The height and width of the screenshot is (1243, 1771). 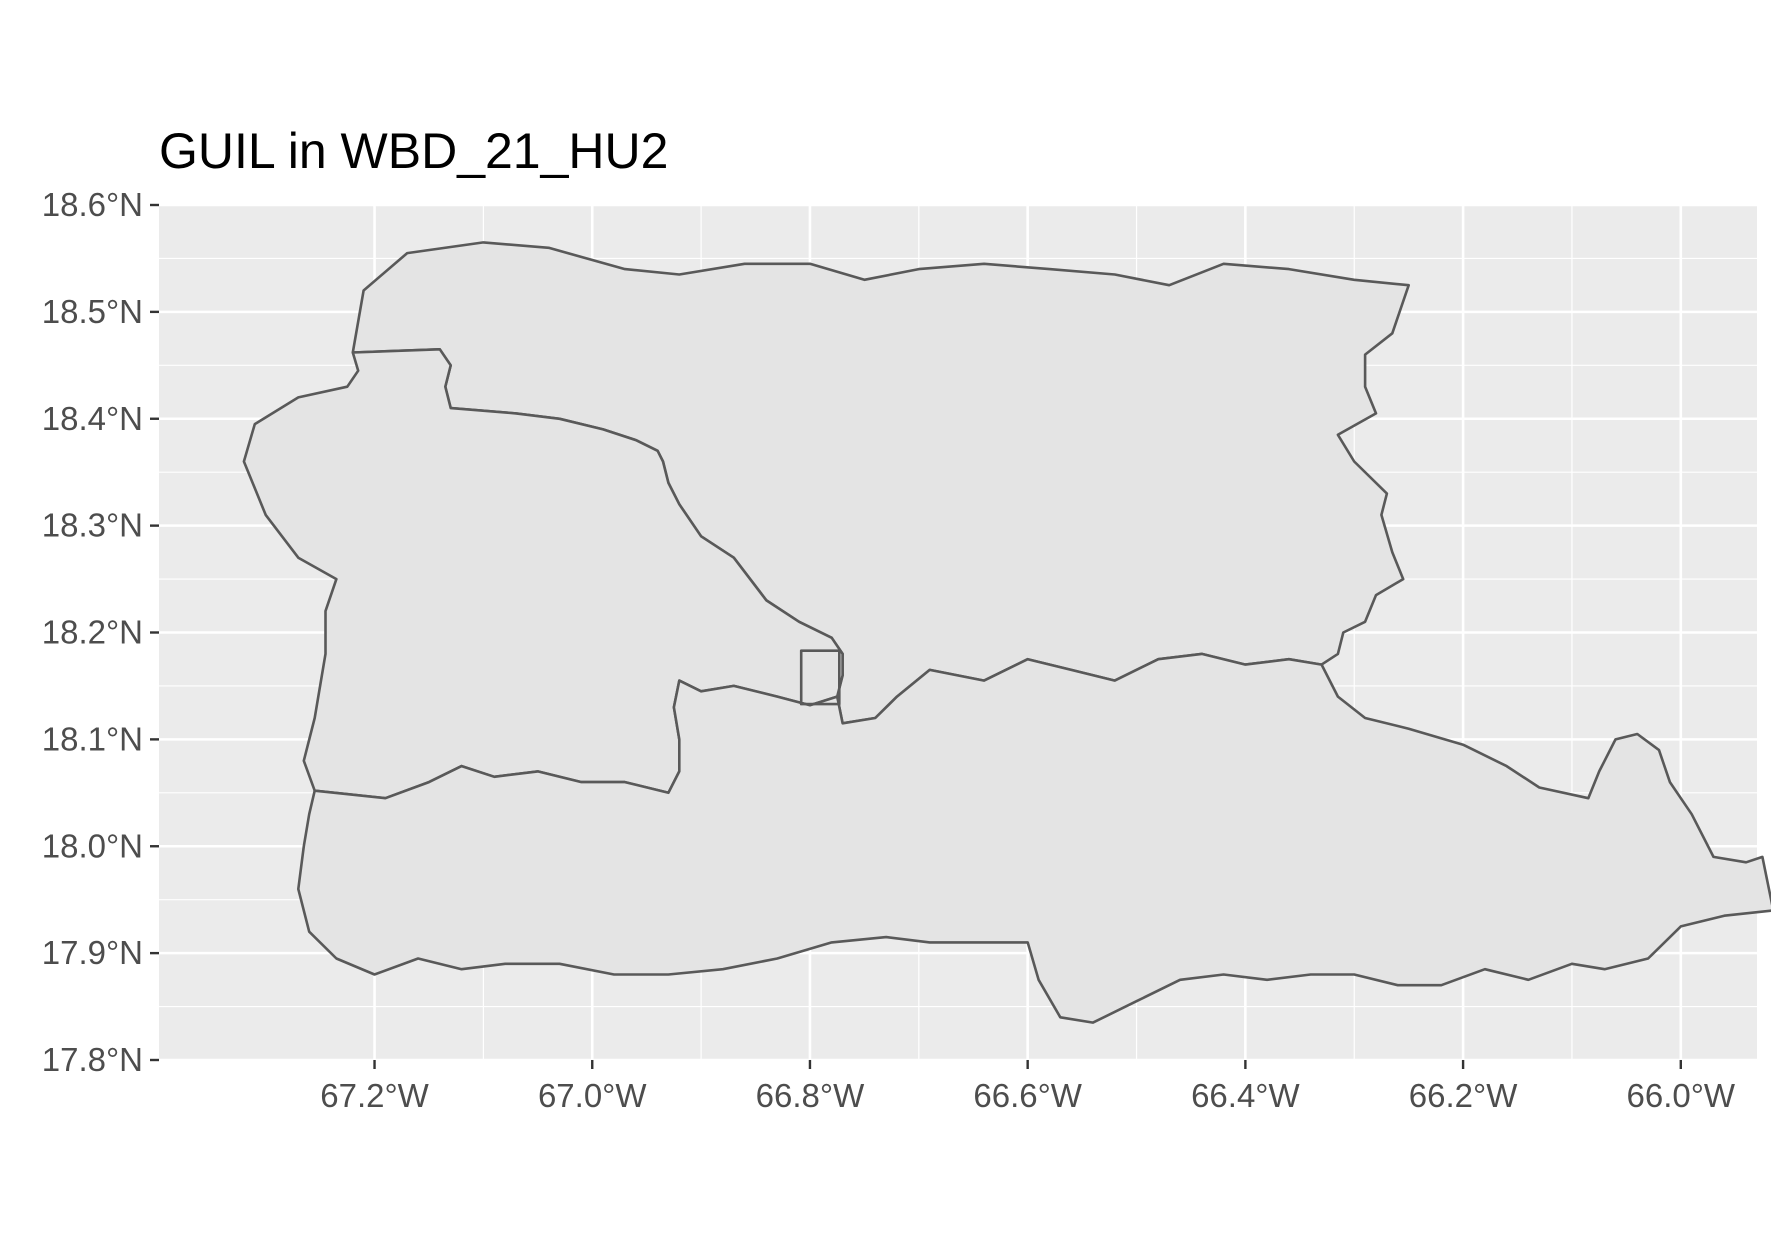 What do you see at coordinates (92, 311) in the screenshot?
I see `y-tick-label: 18.5°N` at bounding box center [92, 311].